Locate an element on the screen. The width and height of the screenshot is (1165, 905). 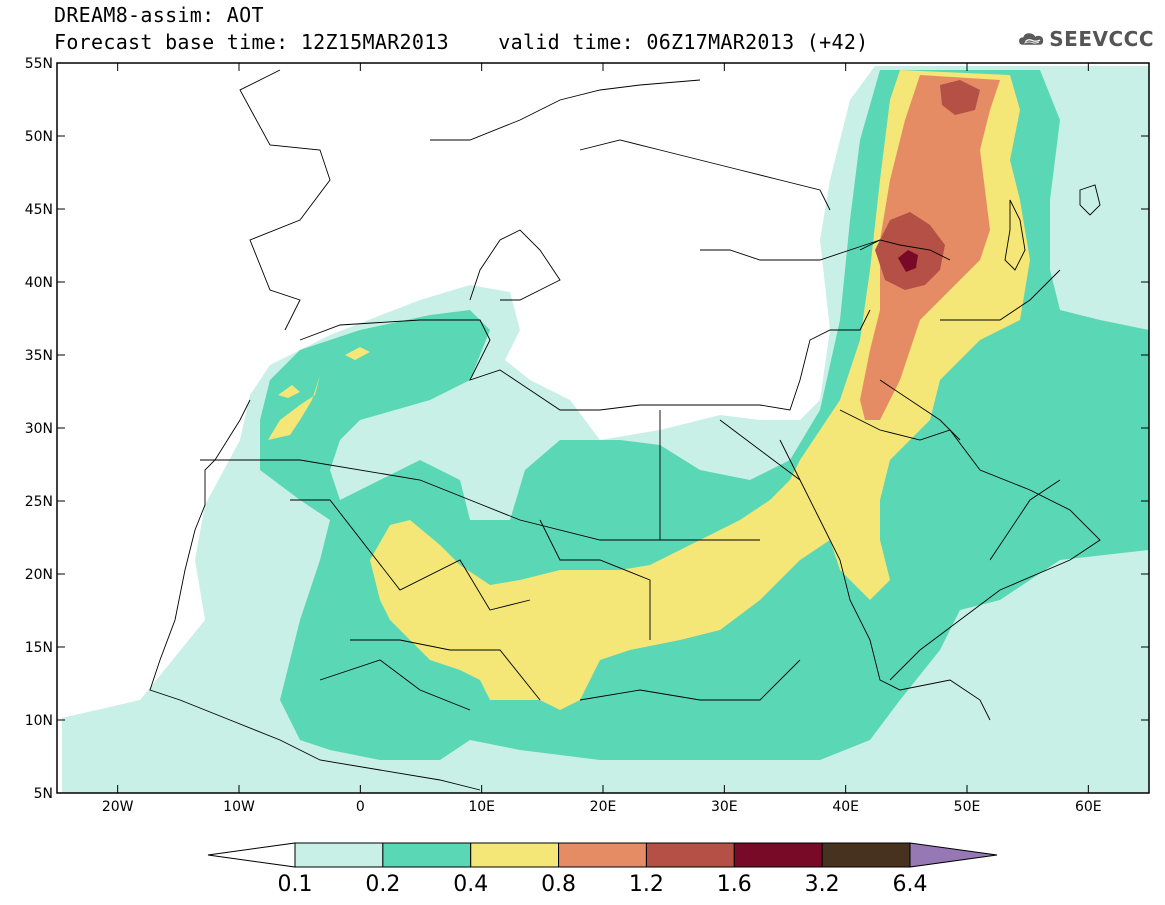
y-tick-label: 35N is located at coordinates (39, 356).